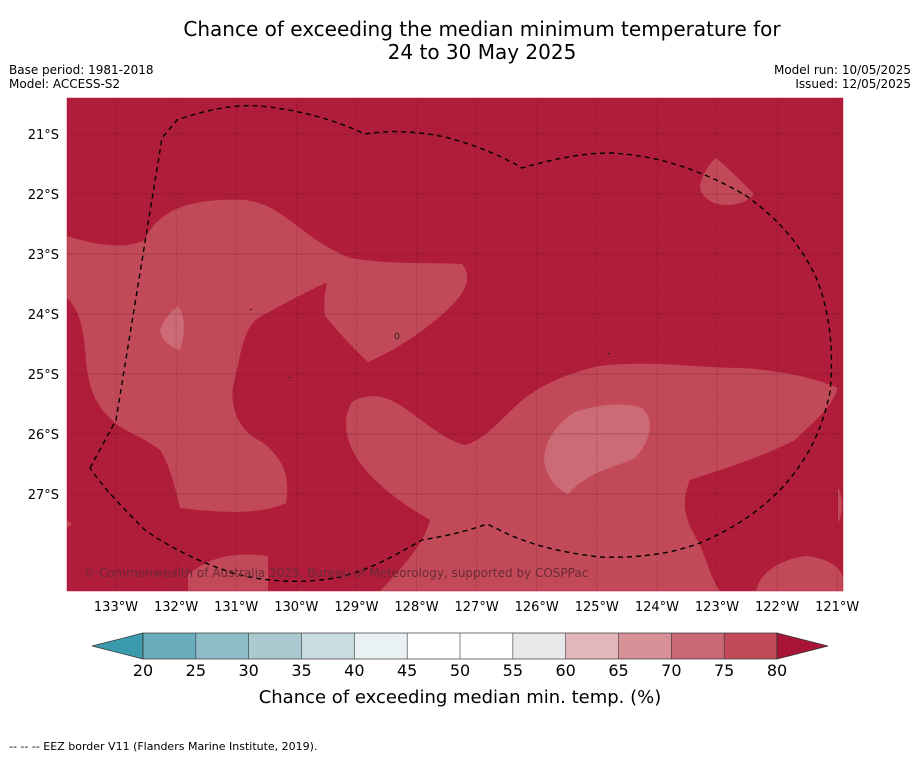 This screenshot has width=919, height=758. Describe the element at coordinates (724, 670) in the screenshot. I see `colorbar-tick-label: 75` at that location.